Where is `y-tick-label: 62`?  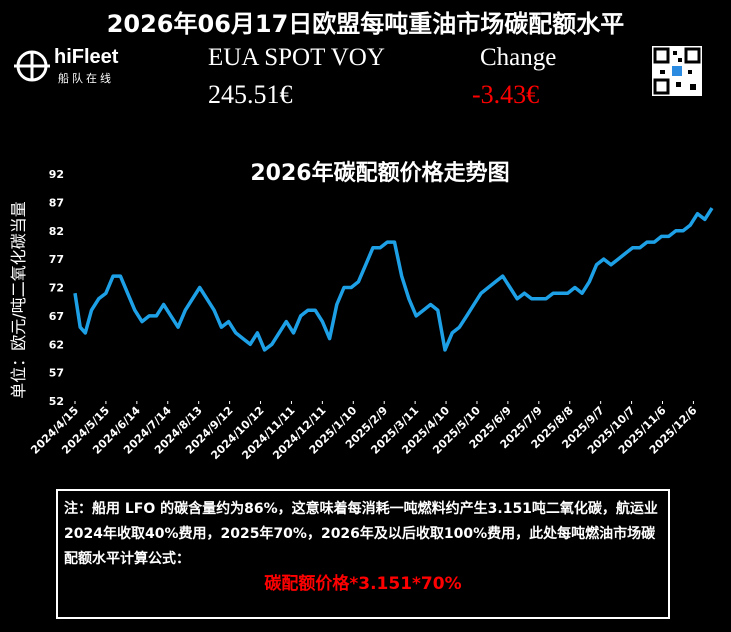 y-tick-label: 62 is located at coordinates (56, 344).